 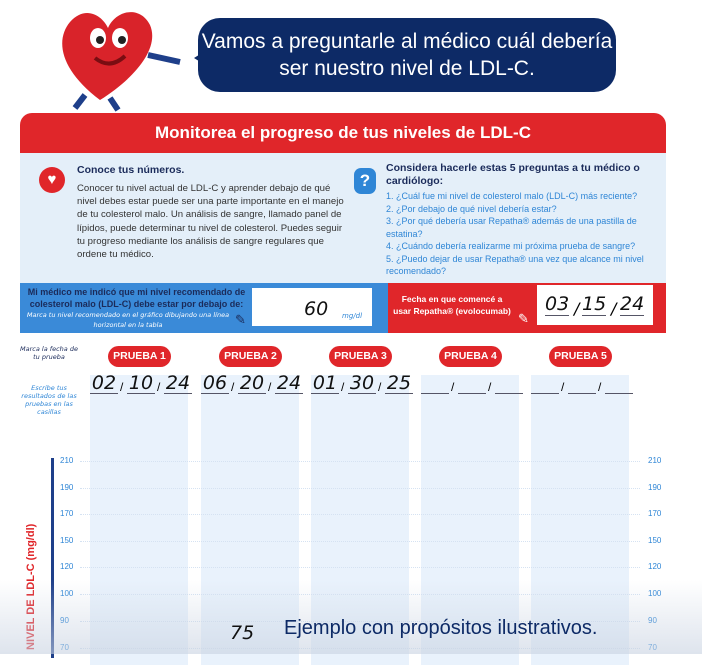 What do you see at coordinates (250, 356) in the screenshot?
I see `test-badge: PRUEBA 2` at bounding box center [250, 356].